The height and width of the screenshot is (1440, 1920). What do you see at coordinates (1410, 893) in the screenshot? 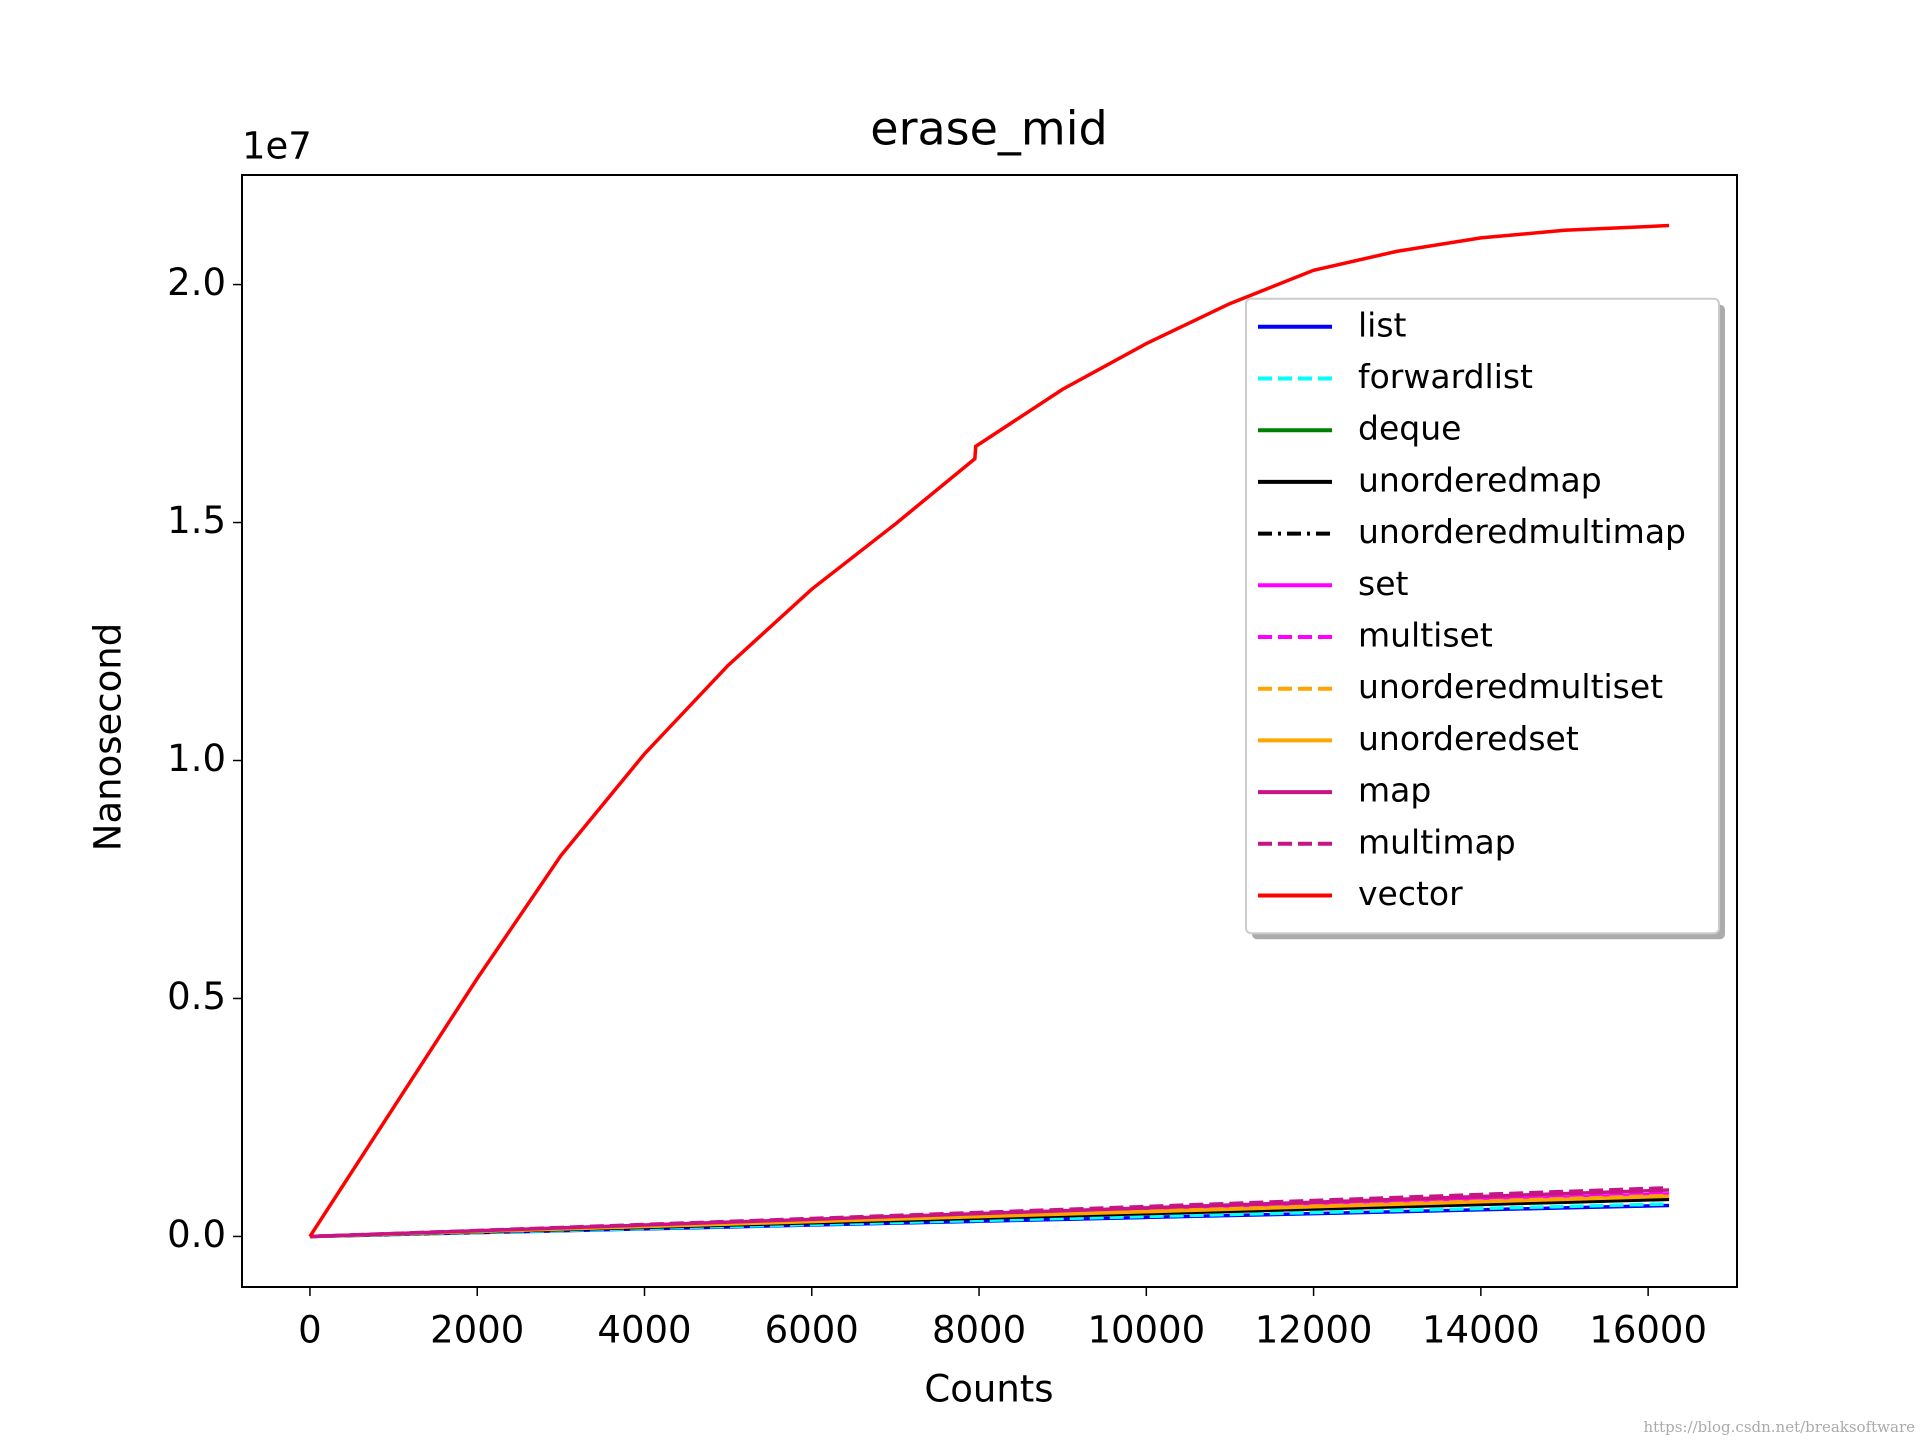
I see `legend-label: vector` at bounding box center [1410, 893].